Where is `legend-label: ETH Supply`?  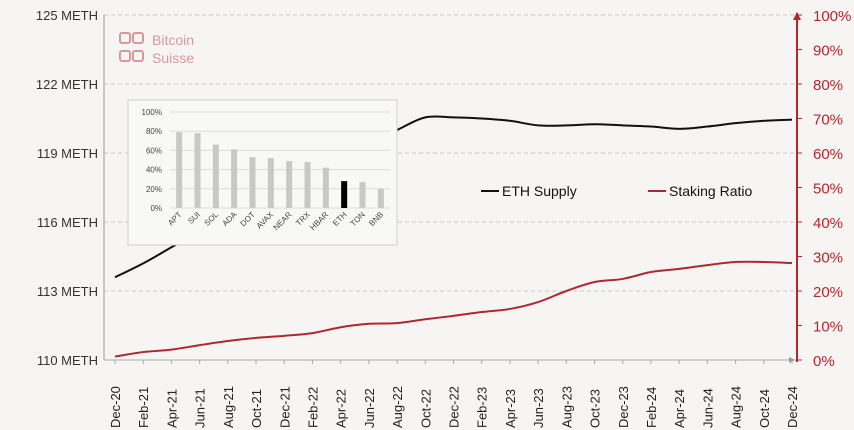
legend-label: ETH Supply is located at coordinates (539, 191).